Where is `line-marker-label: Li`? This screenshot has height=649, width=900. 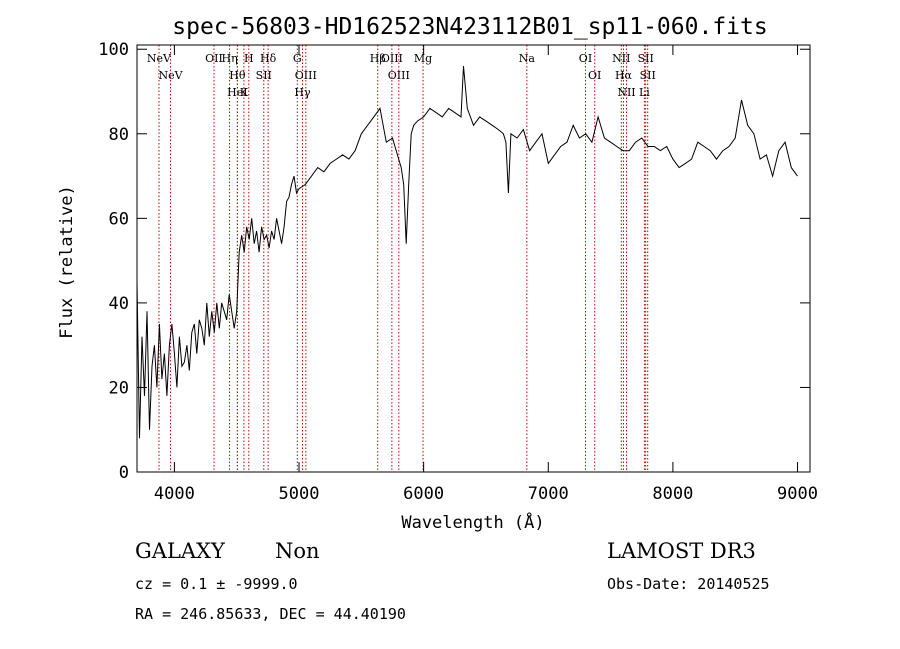 line-marker-label: Li is located at coordinates (644, 92).